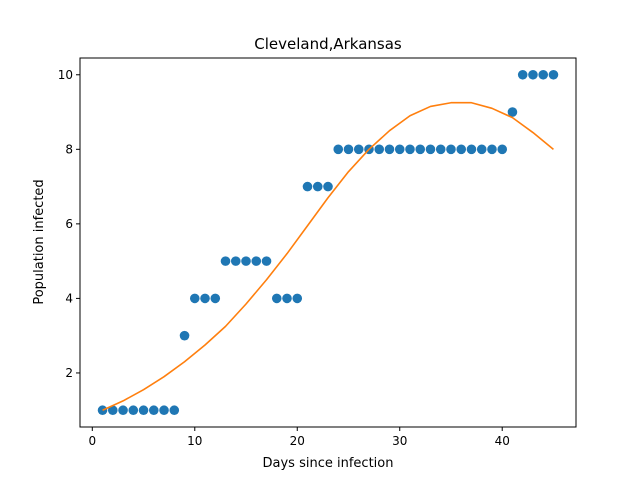  I want to click on y-tick-label: 8, so click(69, 149).